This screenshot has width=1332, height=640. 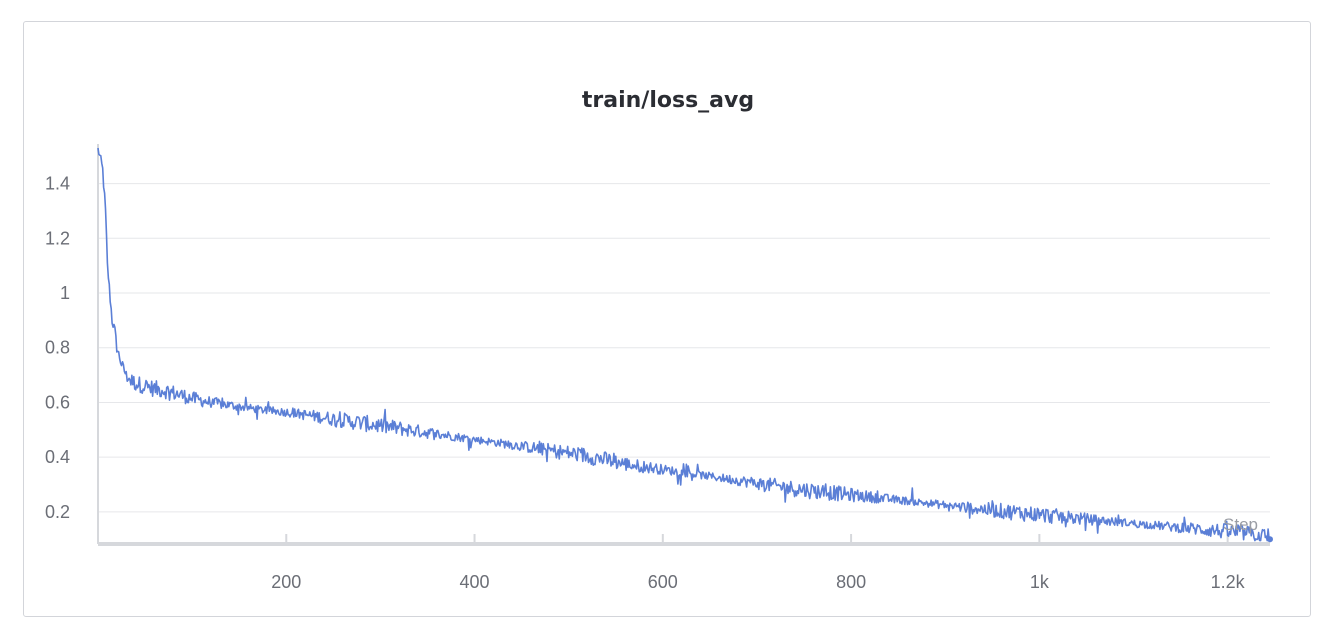 What do you see at coordinates (668, 100) in the screenshot?
I see `chart-title: train/loss_avg` at bounding box center [668, 100].